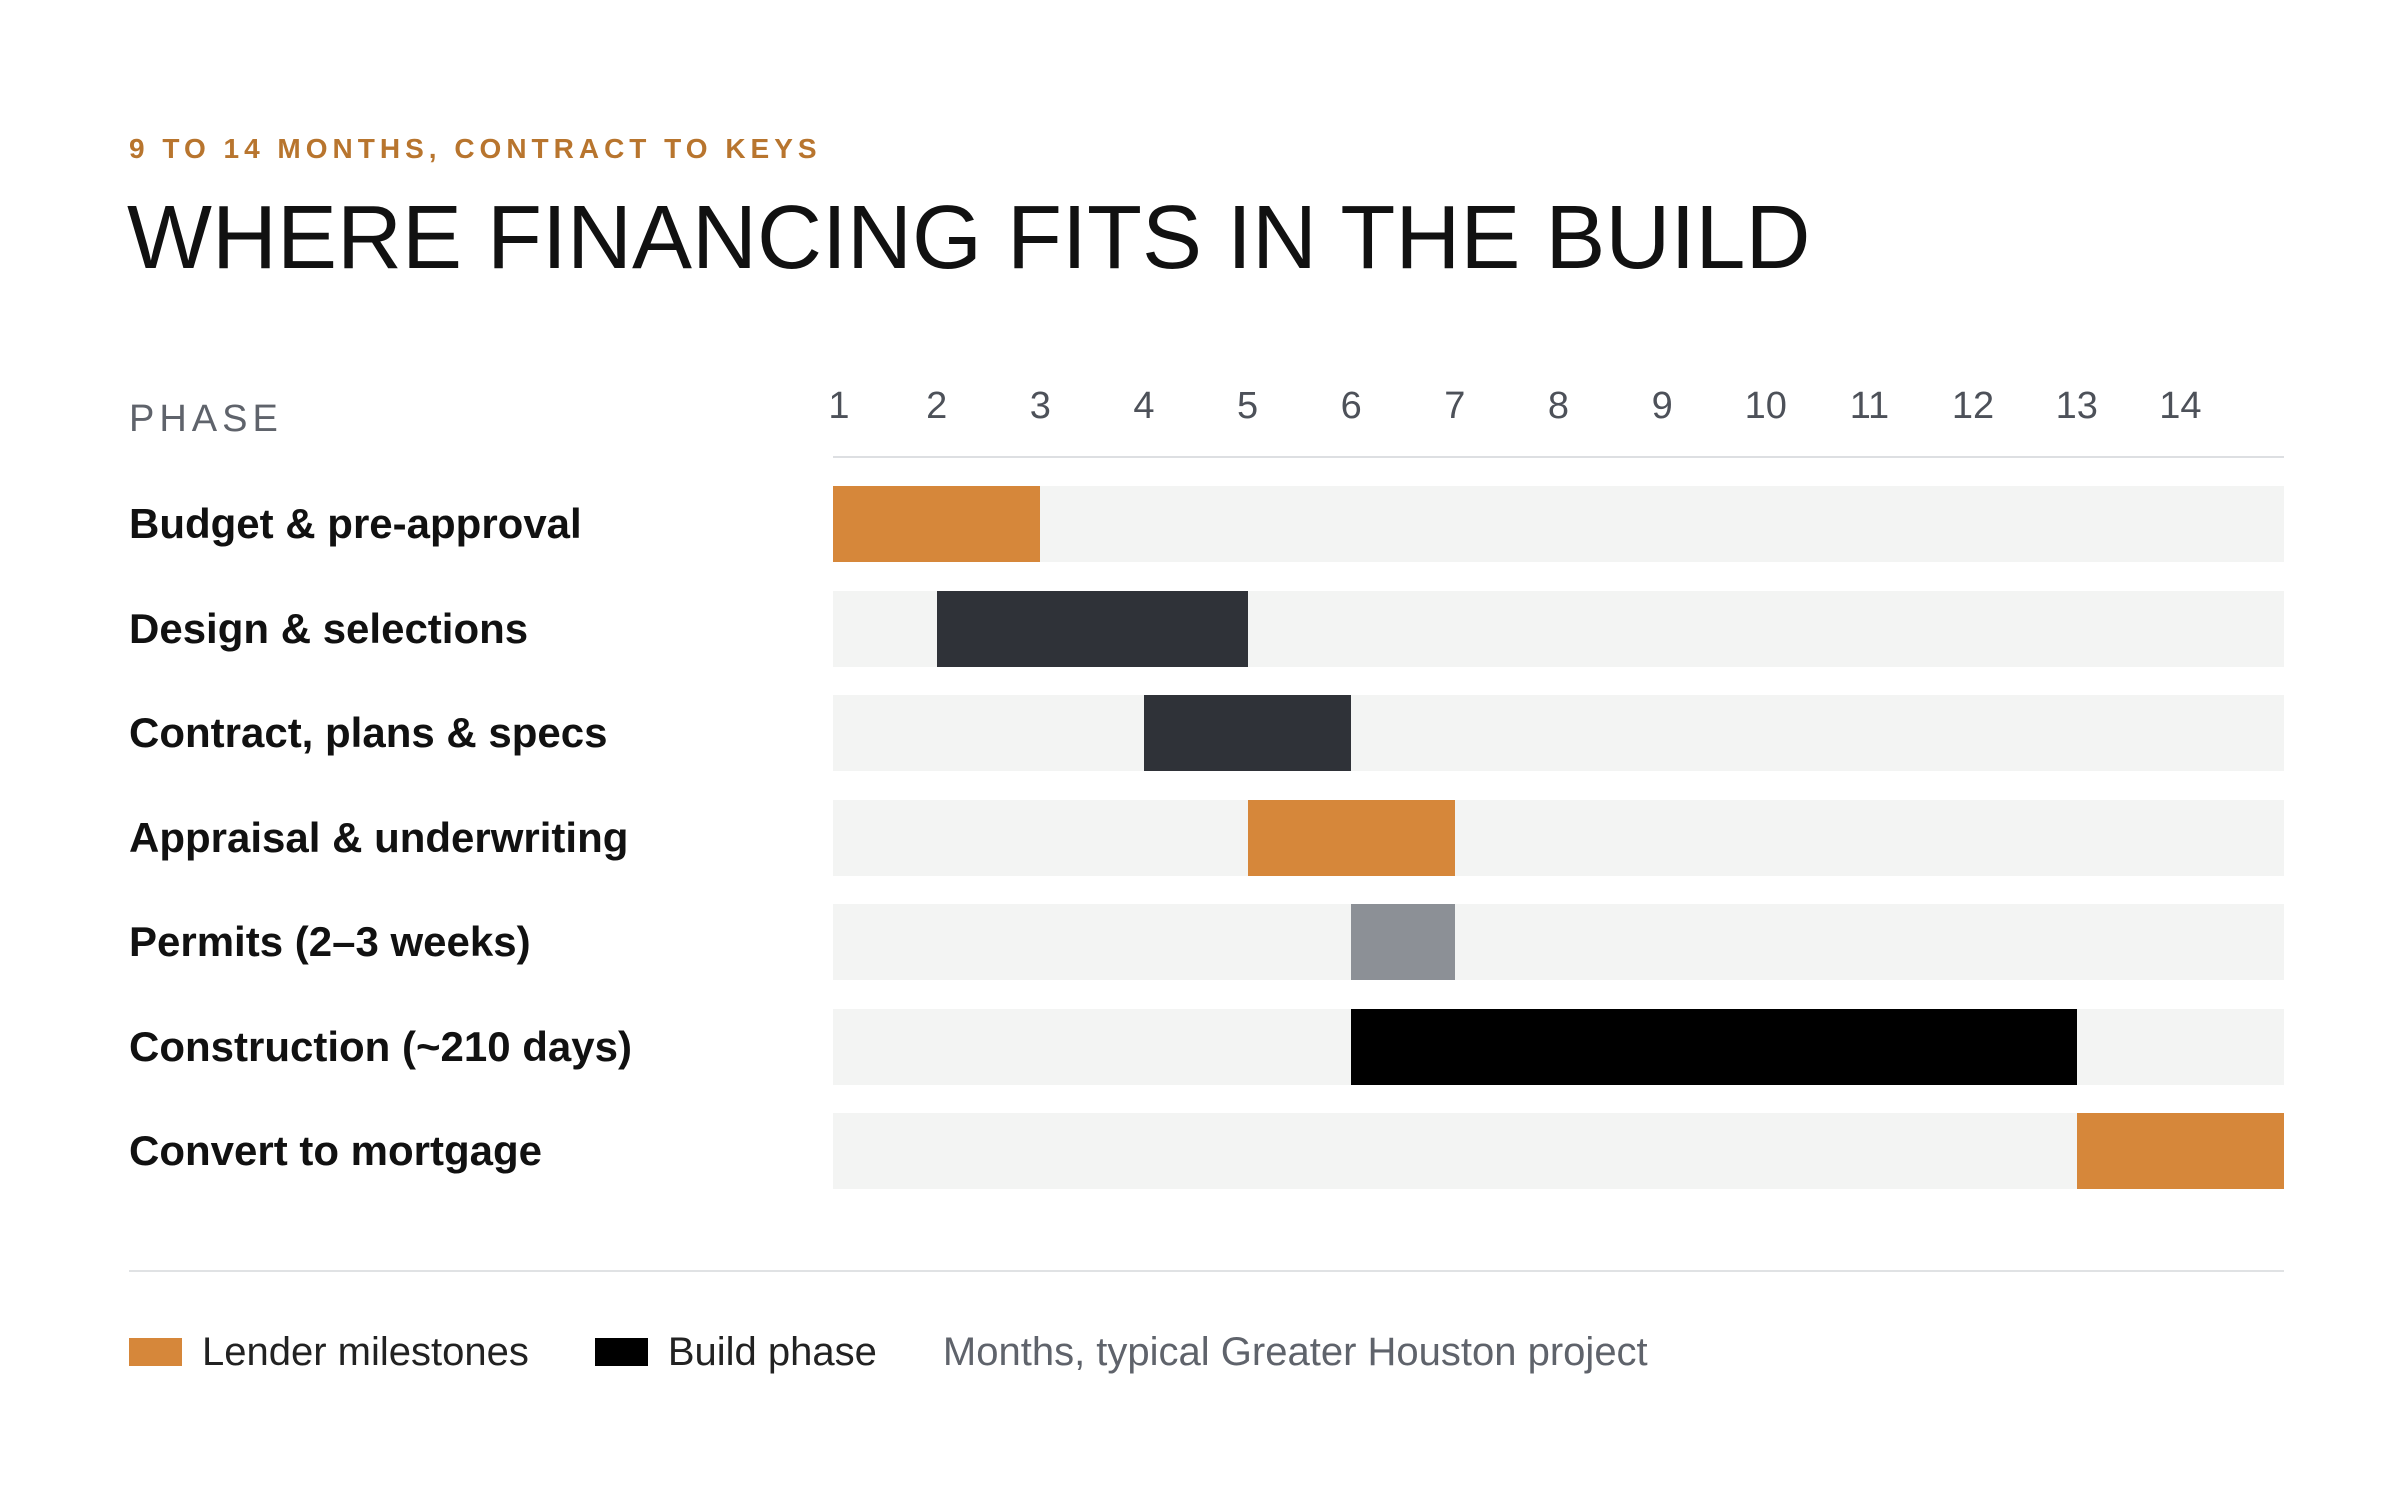  What do you see at coordinates (839, 406) in the screenshot?
I see `x-tick-label: 1` at bounding box center [839, 406].